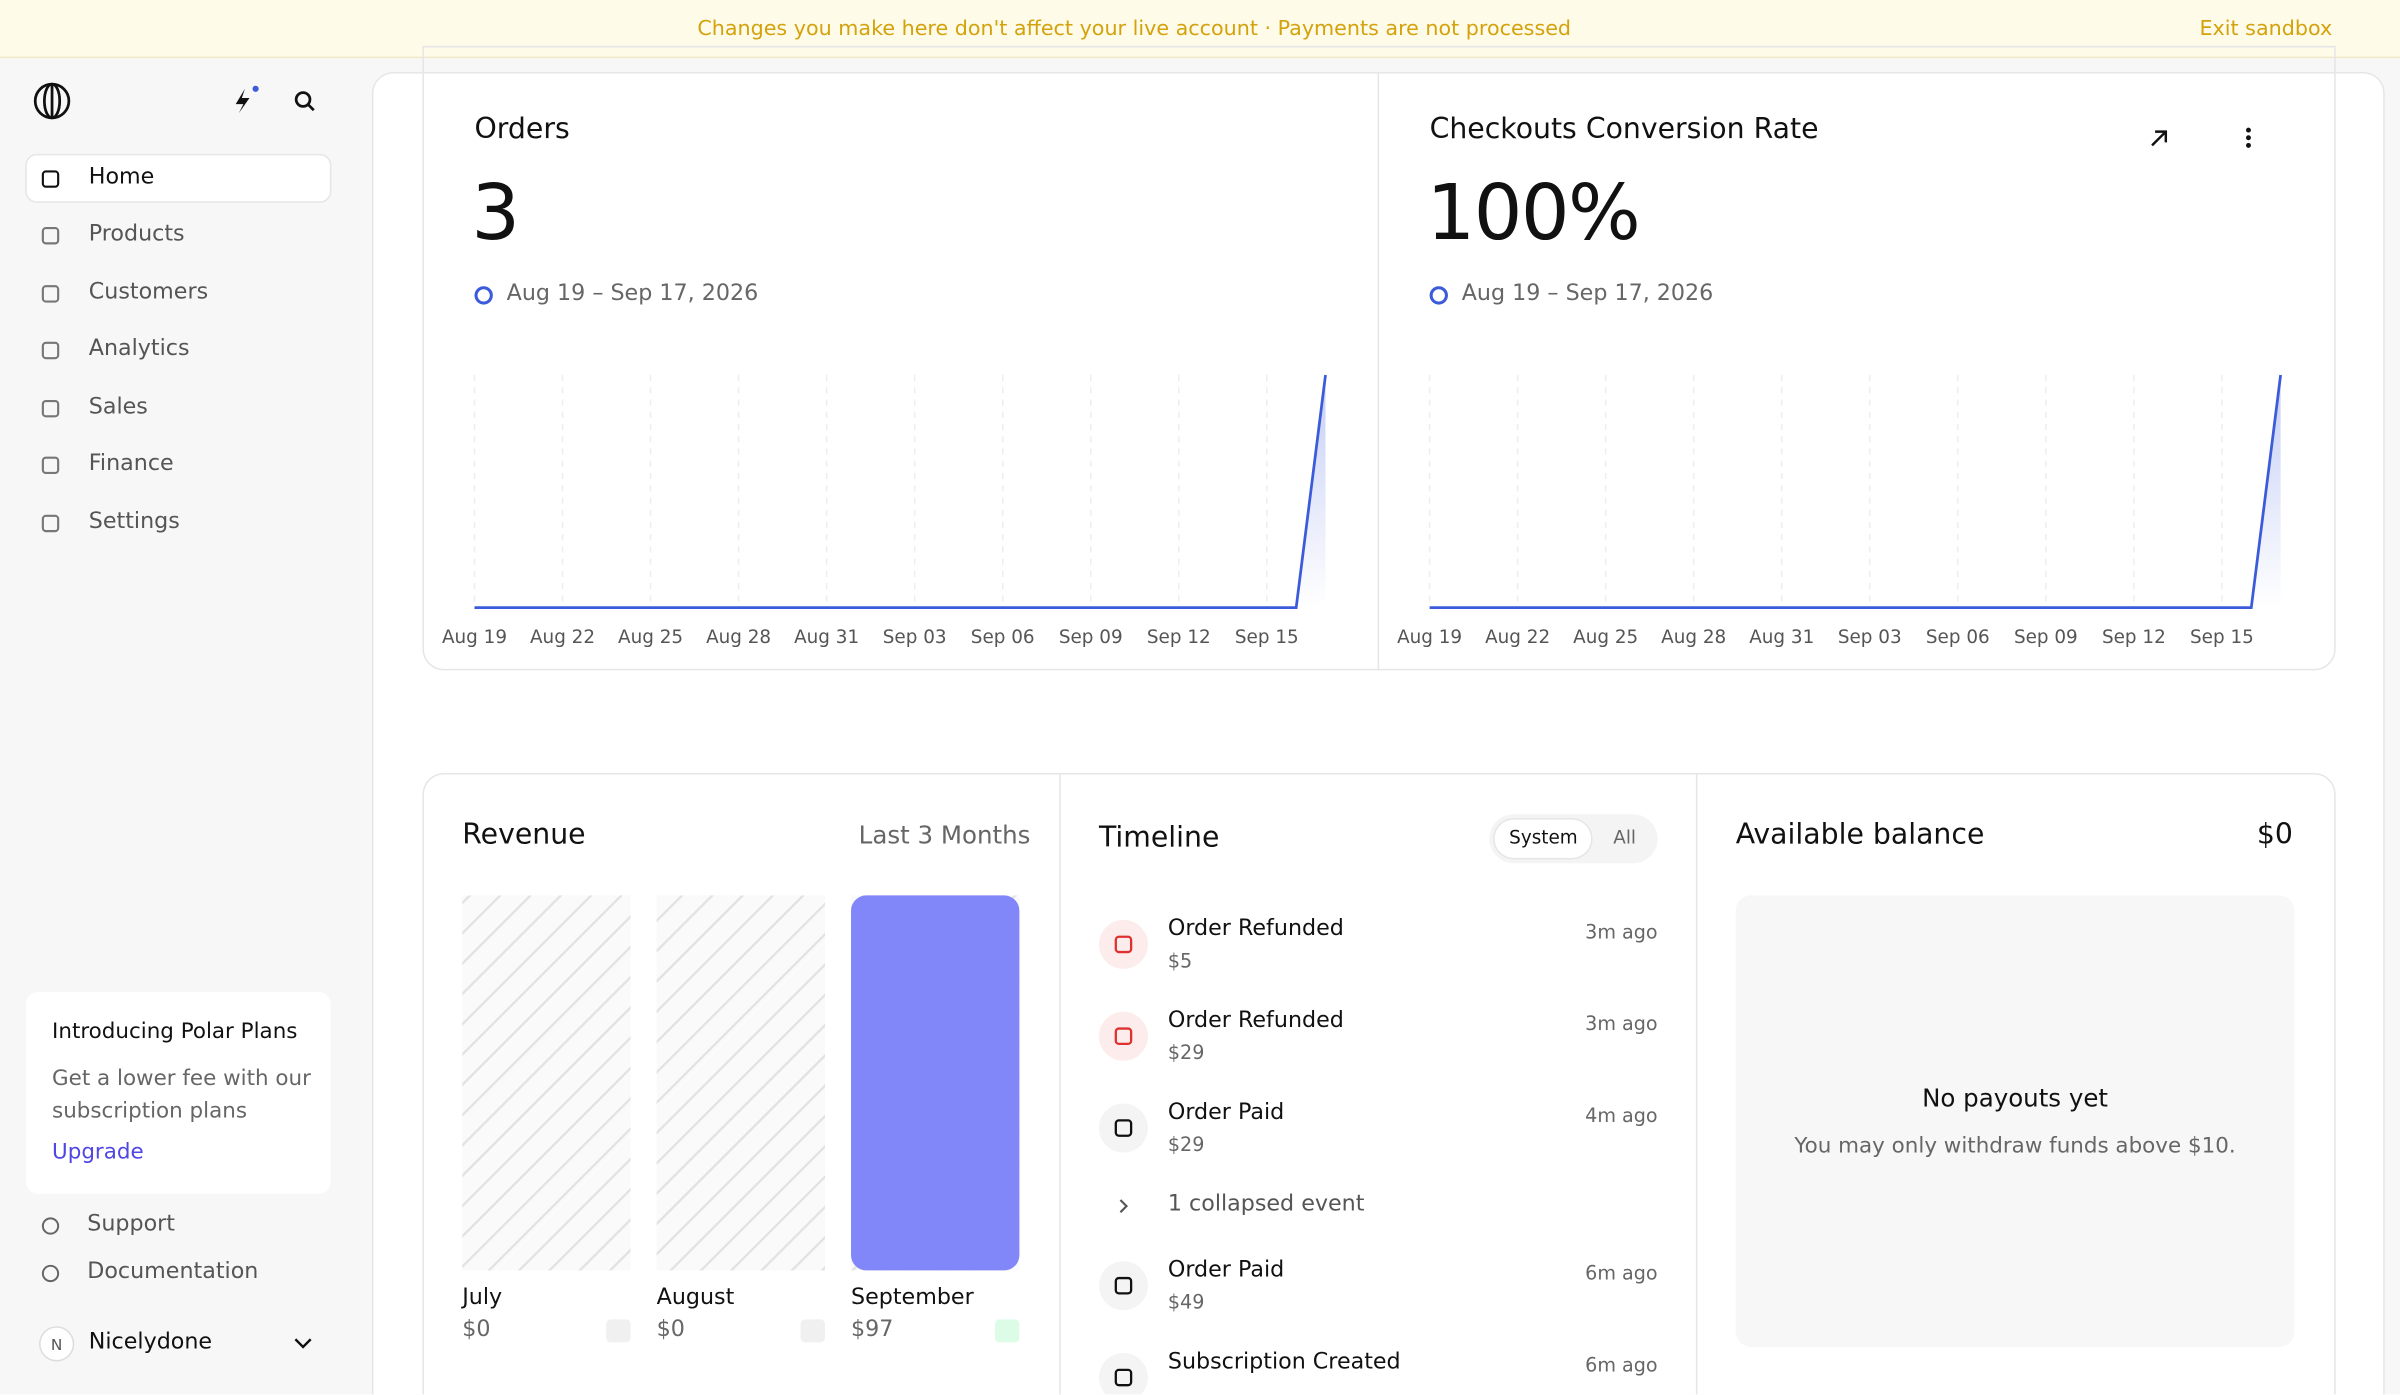 Image resolution: width=2400 pixels, height=1395 pixels. I want to click on user-name: Nicelydone, so click(150, 1342).